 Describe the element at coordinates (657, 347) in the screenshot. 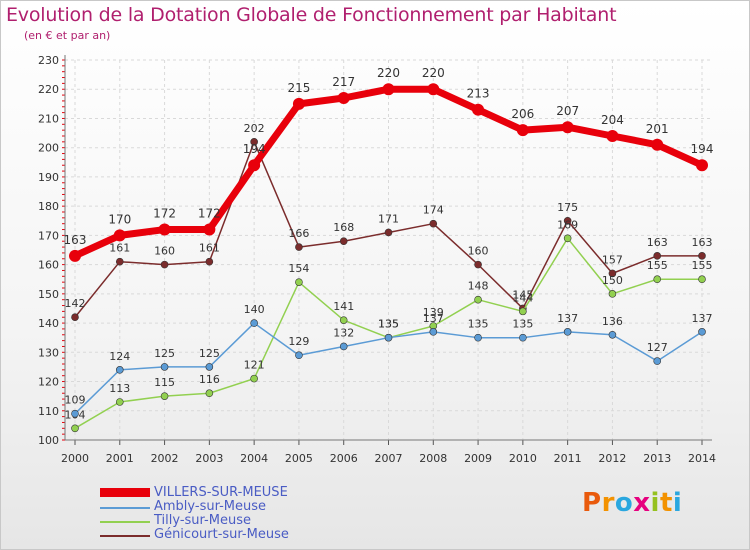

I see `data-label: 127` at that location.